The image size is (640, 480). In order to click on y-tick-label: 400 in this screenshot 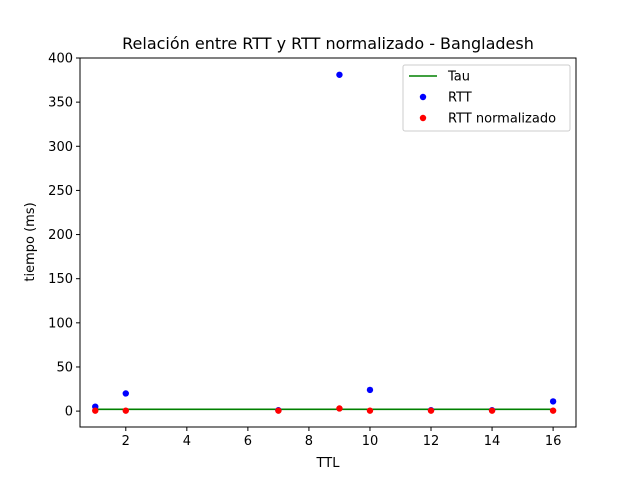, I will do `click(60, 59)`.